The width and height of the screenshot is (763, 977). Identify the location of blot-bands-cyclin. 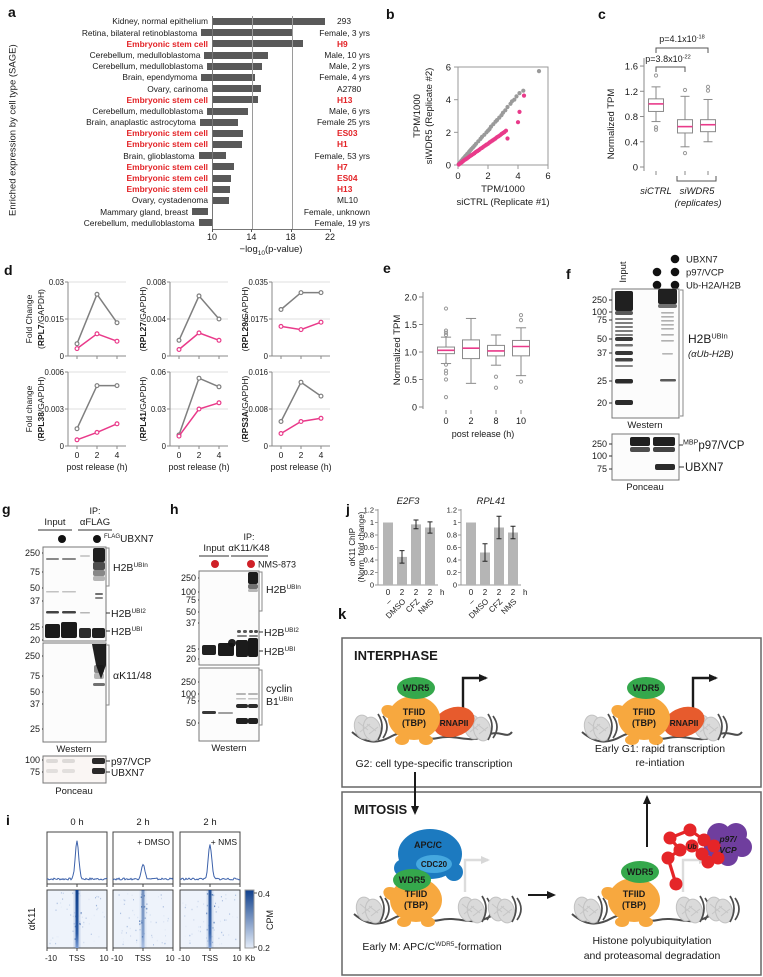
(230, 708).